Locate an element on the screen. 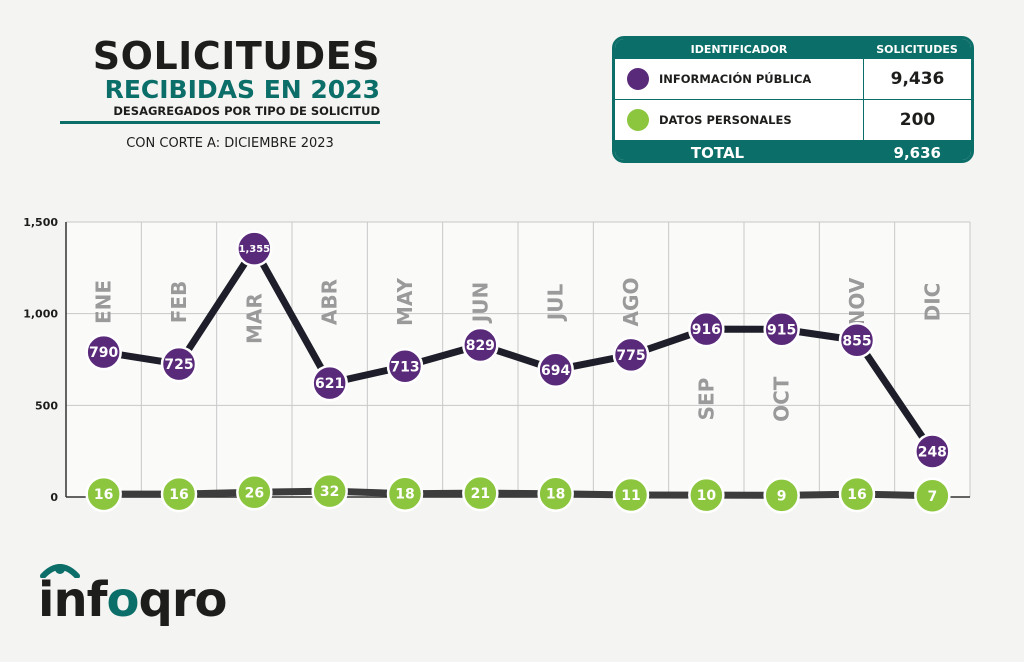 The image size is (1024, 662). logo-text-a: inf is located at coordinates (73, 600).